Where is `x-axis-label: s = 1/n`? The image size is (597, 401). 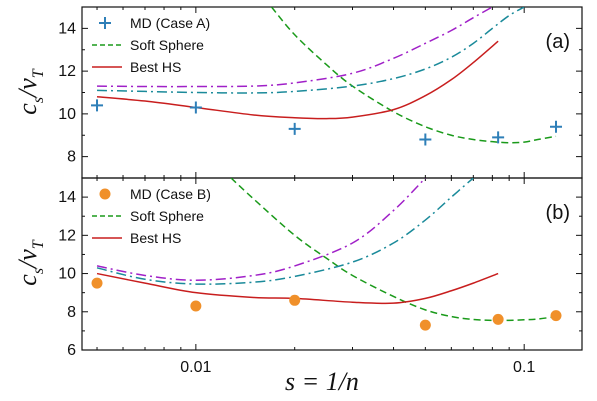 x-axis-label: s = 1/n is located at coordinates (322, 381).